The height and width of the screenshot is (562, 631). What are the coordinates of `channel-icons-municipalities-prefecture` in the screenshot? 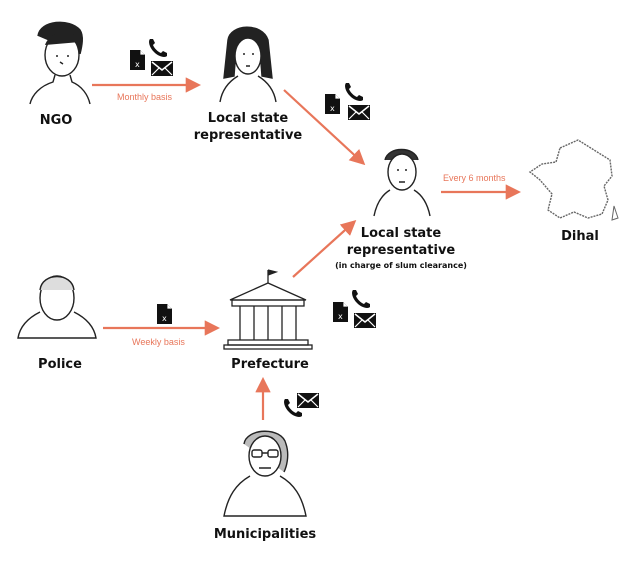 It's located at (302, 404).